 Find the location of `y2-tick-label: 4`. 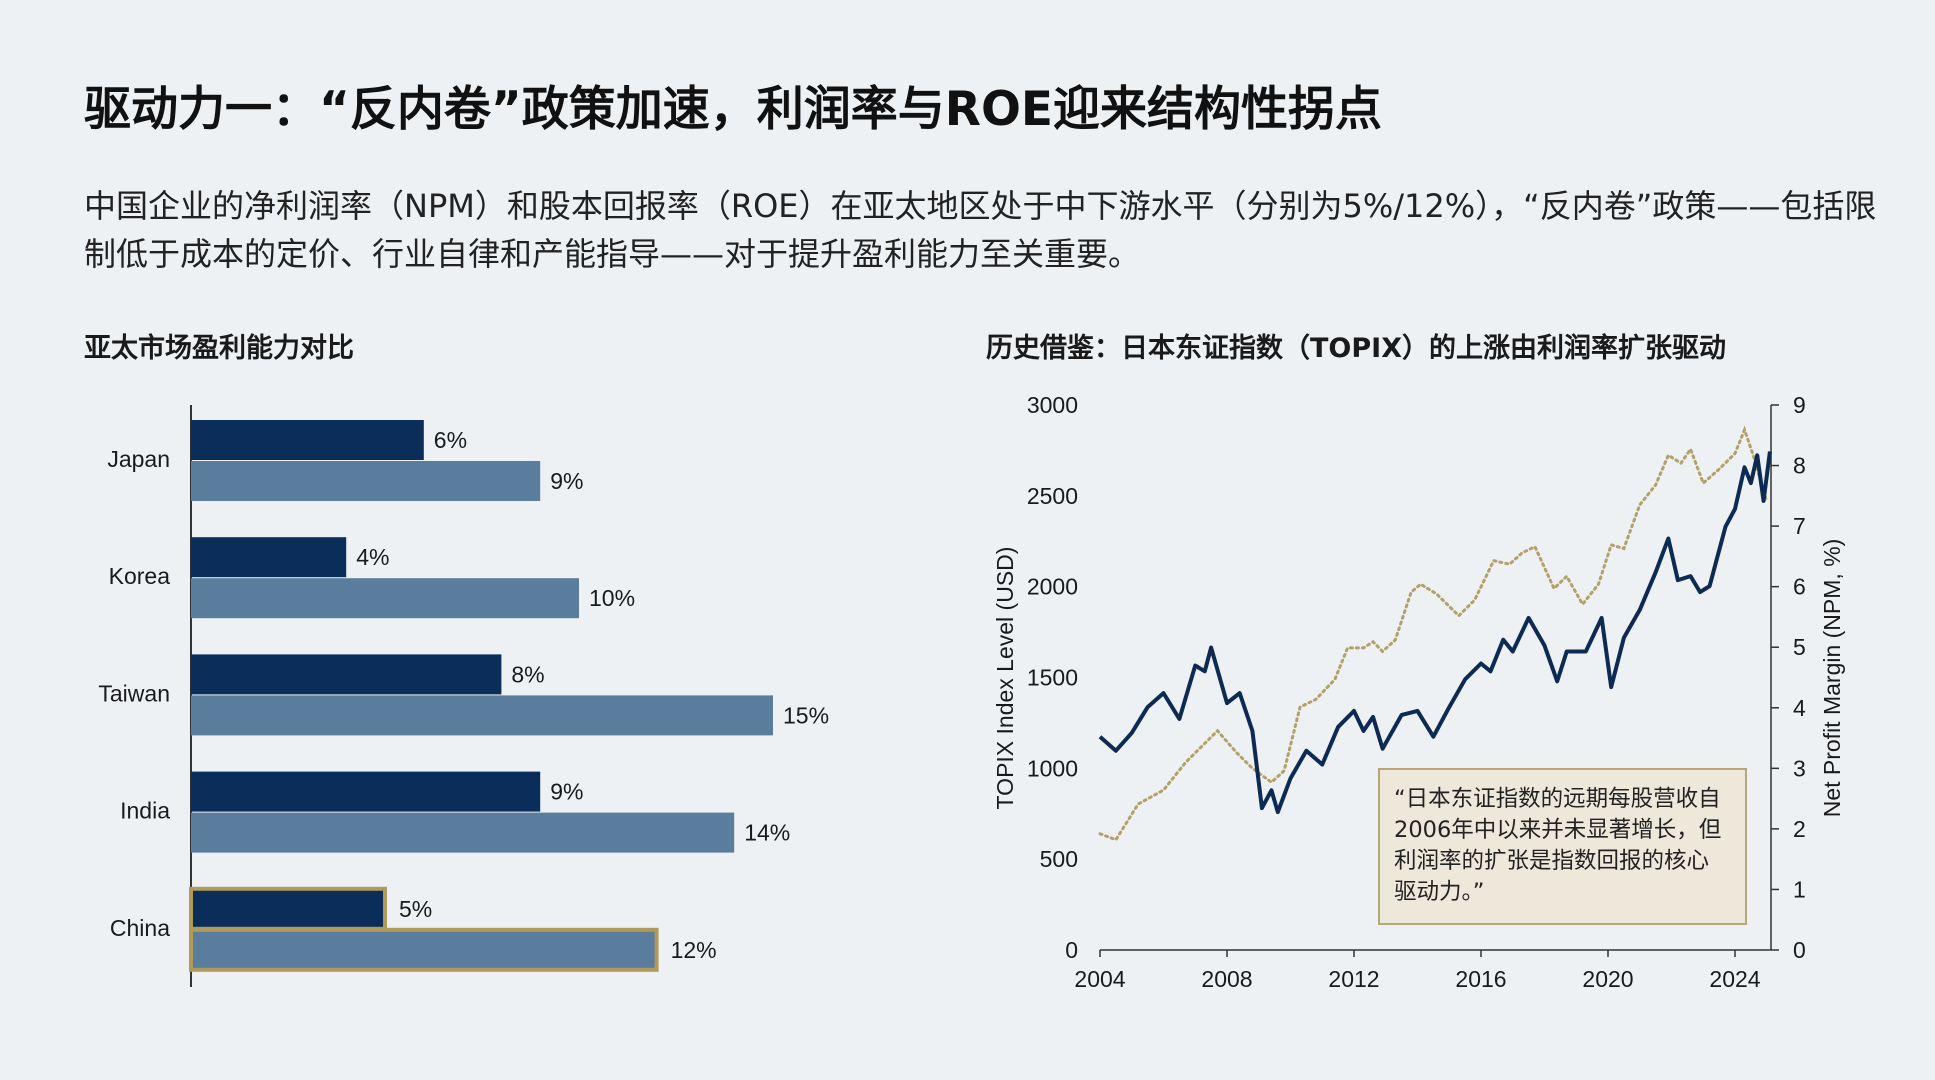

y2-tick-label: 4 is located at coordinates (1799, 708).